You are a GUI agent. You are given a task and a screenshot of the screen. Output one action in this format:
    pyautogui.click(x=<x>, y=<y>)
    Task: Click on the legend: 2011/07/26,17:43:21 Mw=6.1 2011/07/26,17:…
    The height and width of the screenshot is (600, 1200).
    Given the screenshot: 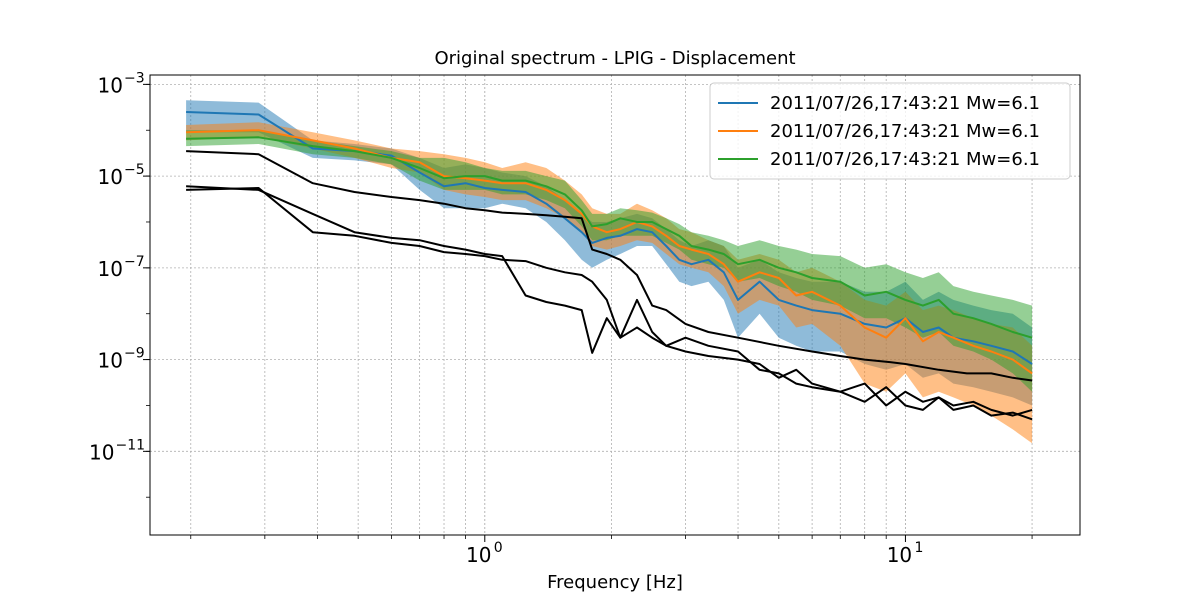 What is the action you would take?
    pyautogui.click(x=890, y=131)
    